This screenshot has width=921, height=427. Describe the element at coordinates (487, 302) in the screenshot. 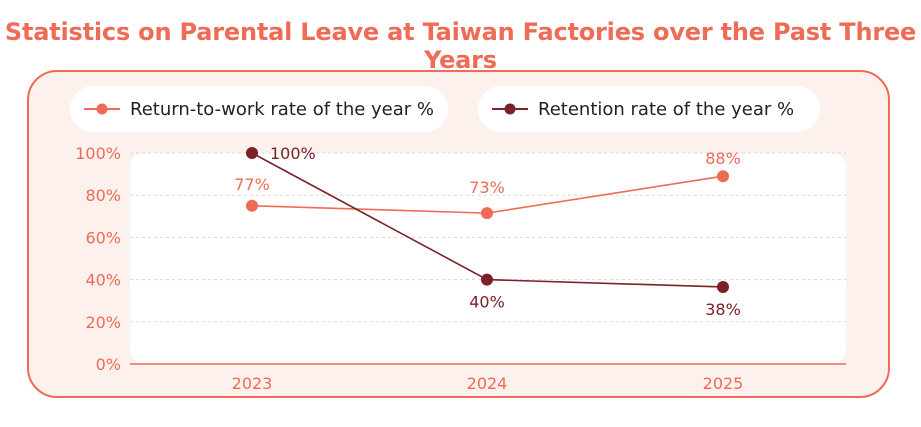

I see `data-label: 40%` at that location.